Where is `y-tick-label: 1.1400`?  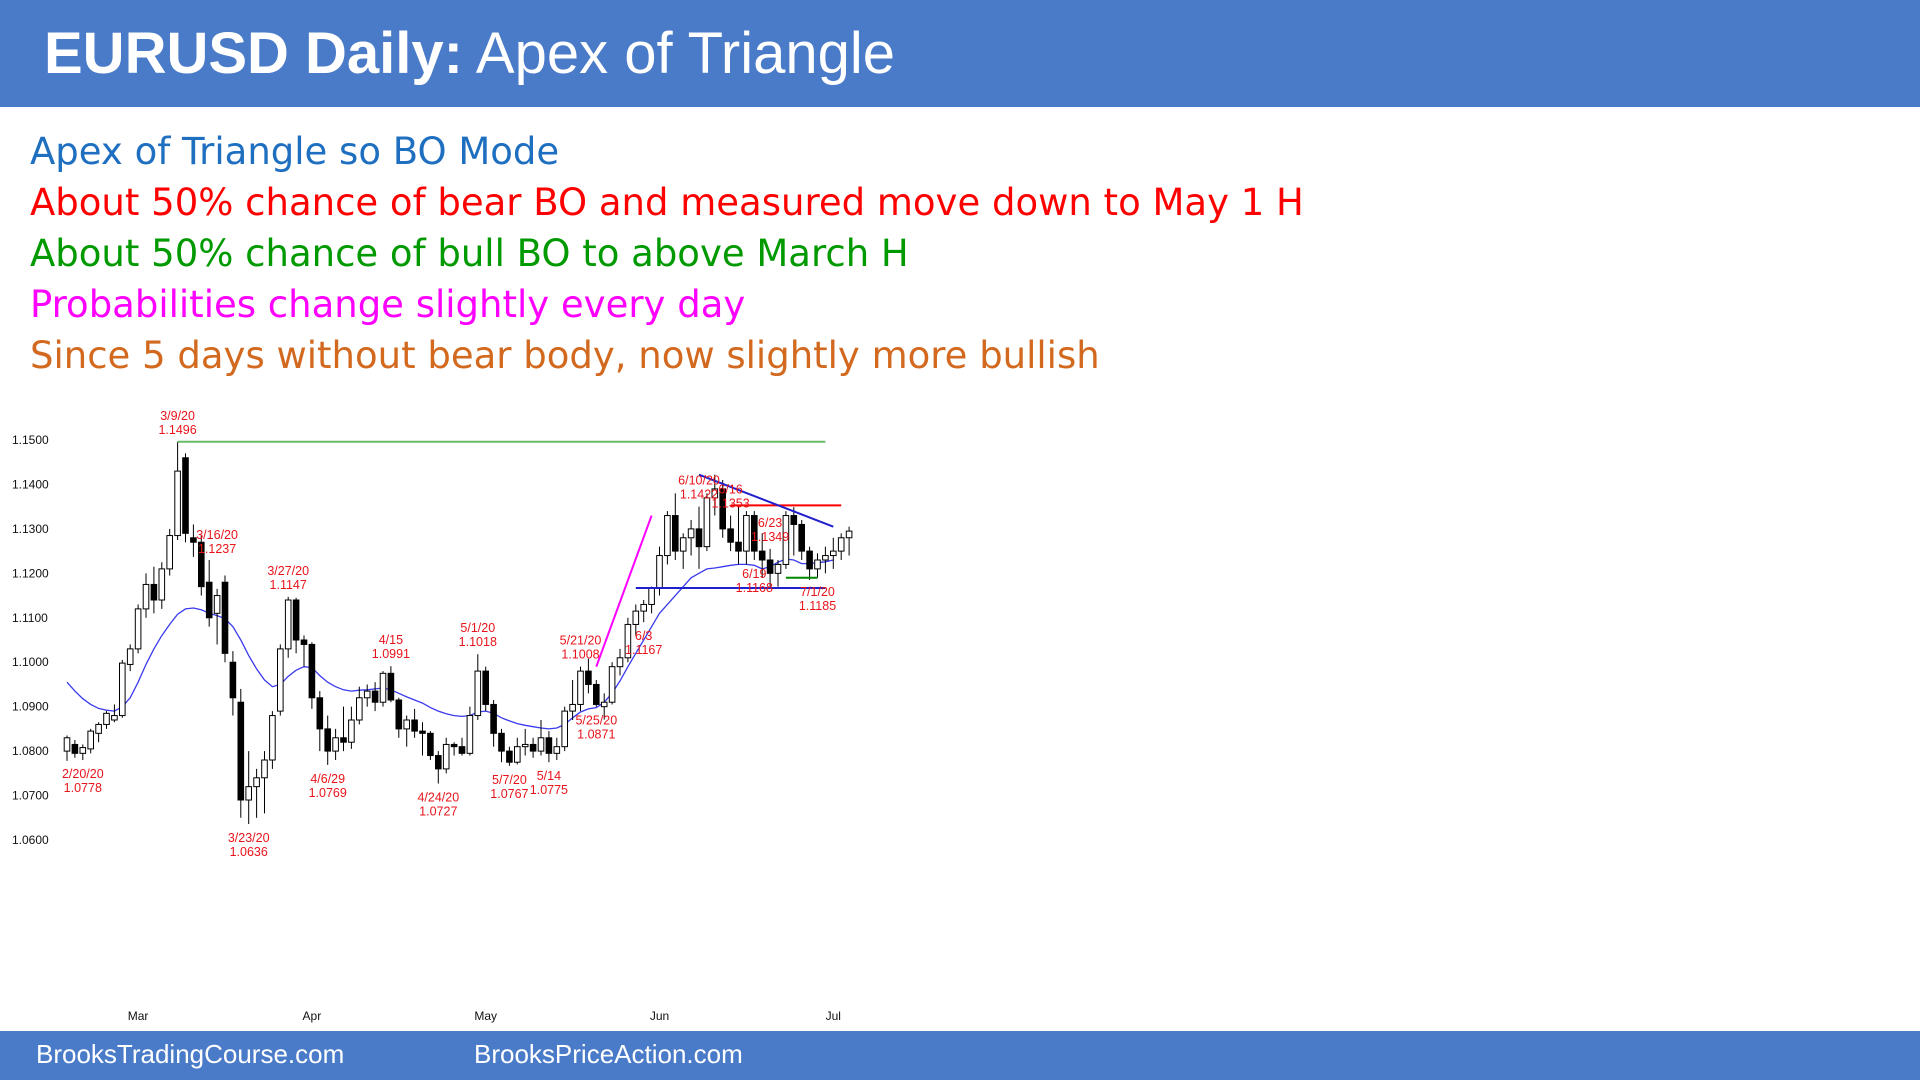 y-tick-label: 1.1400 is located at coordinates (30, 484).